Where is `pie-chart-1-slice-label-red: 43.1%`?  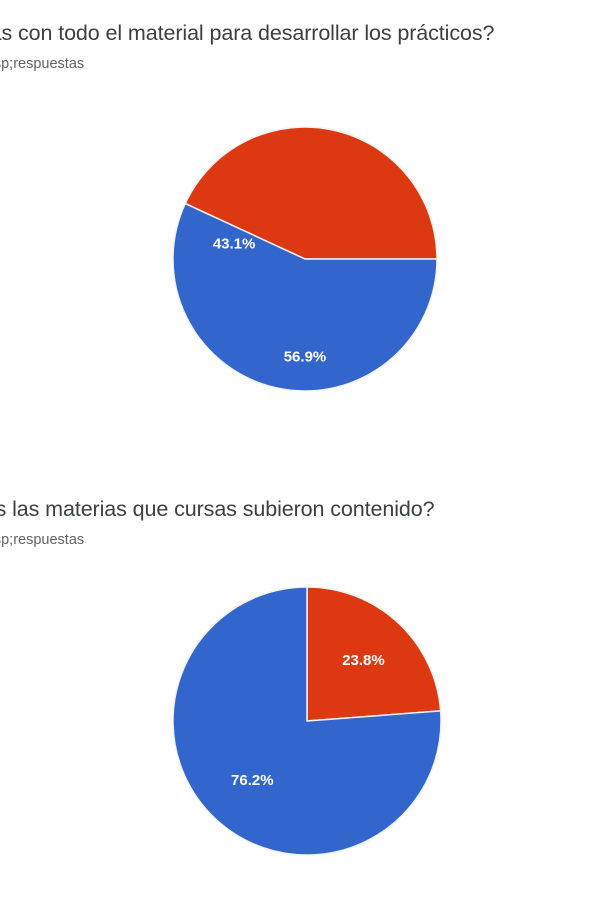 pie-chart-1-slice-label-red: 43.1% is located at coordinates (234, 243).